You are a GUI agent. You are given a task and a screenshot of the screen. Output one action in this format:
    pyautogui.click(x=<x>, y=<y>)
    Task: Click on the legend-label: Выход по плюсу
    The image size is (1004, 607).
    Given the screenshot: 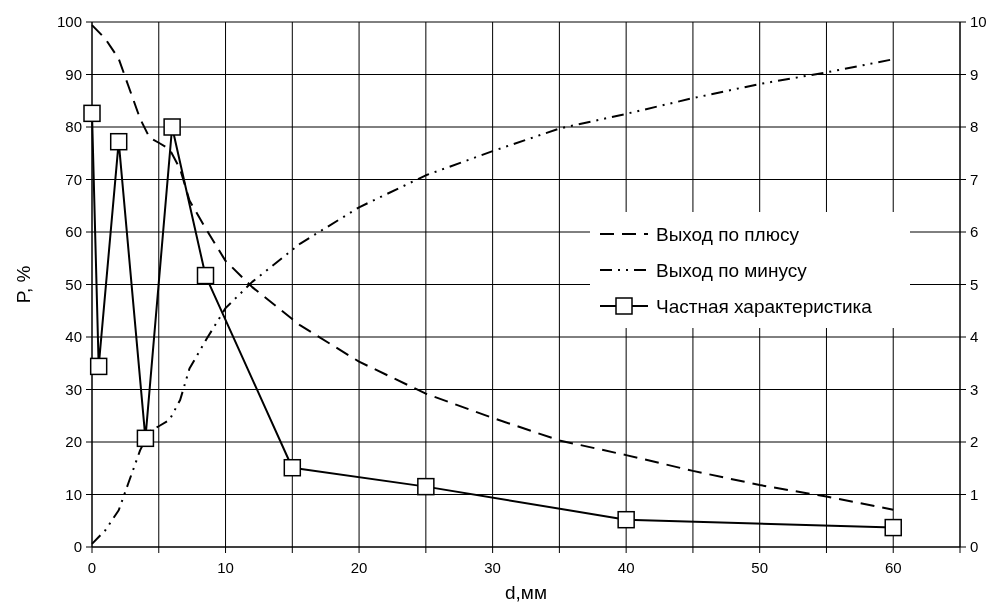 What is the action you would take?
    pyautogui.click(x=728, y=234)
    